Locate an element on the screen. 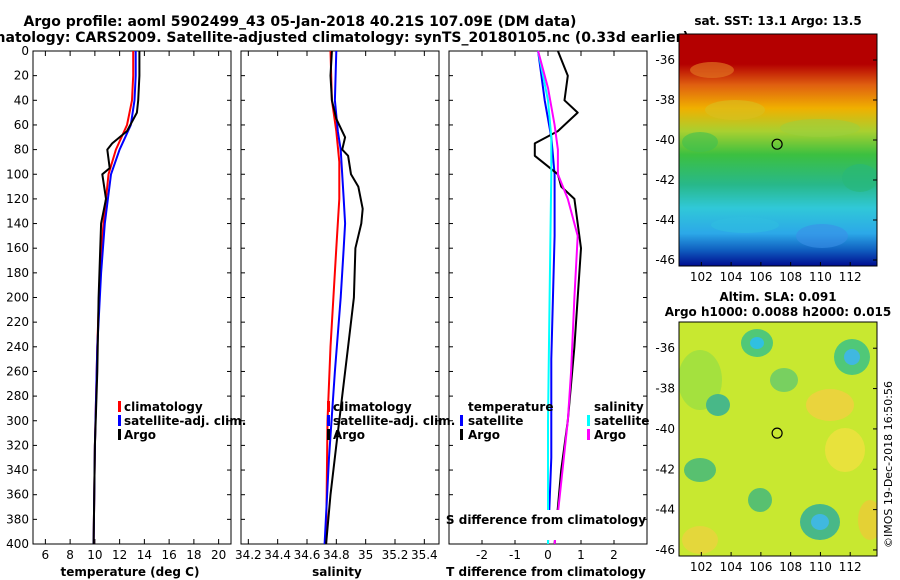 The width and height of the screenshot is (900, 580). sla-map is located at coordinates (778, 439).